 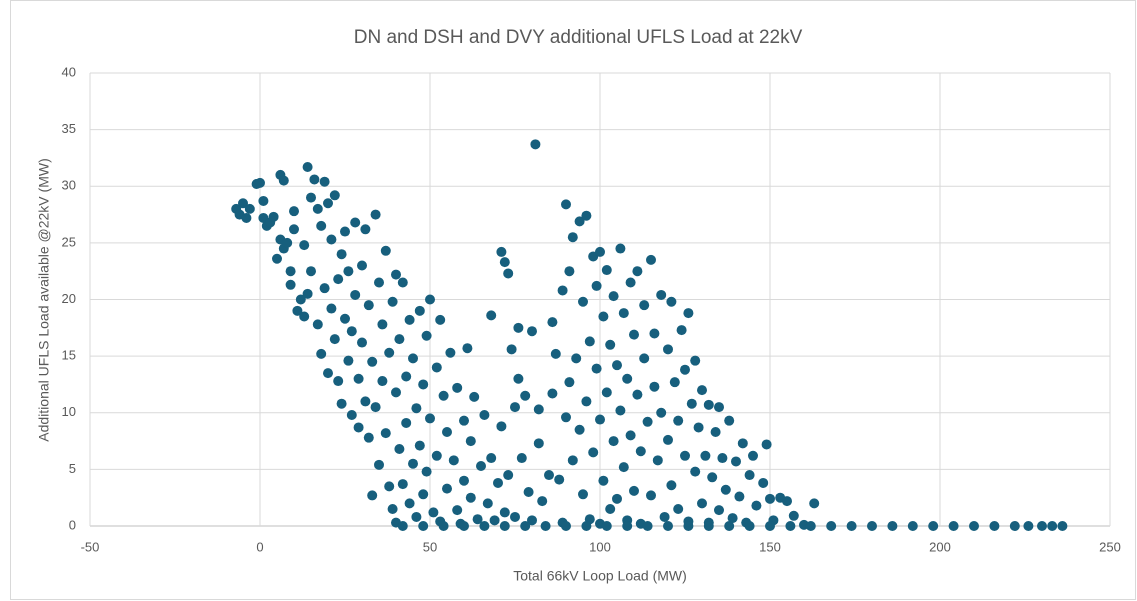 I want to click on y-tick-label: 10, so click(x=69, y=411).